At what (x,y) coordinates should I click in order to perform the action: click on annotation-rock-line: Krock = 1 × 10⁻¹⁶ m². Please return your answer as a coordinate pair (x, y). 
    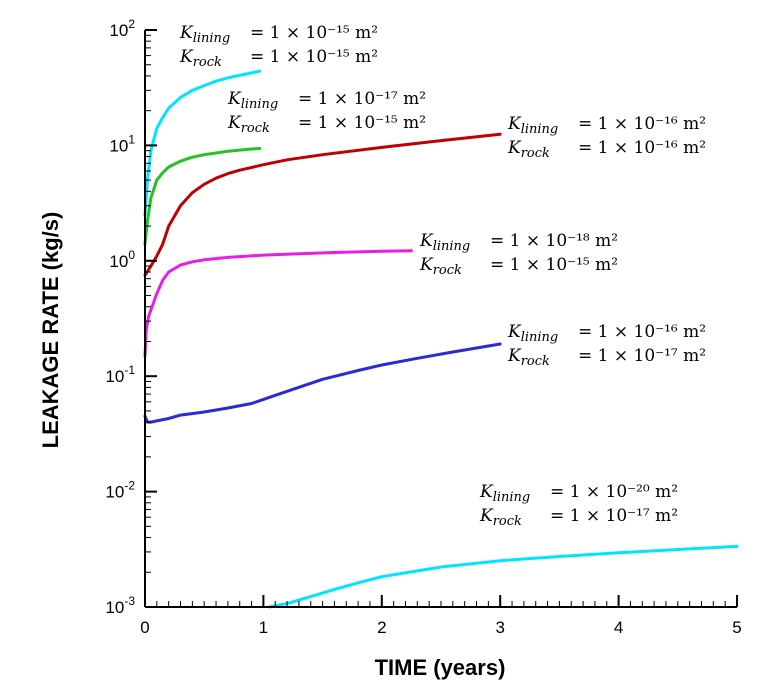
    Looking at the image, I should click on (606, 149).